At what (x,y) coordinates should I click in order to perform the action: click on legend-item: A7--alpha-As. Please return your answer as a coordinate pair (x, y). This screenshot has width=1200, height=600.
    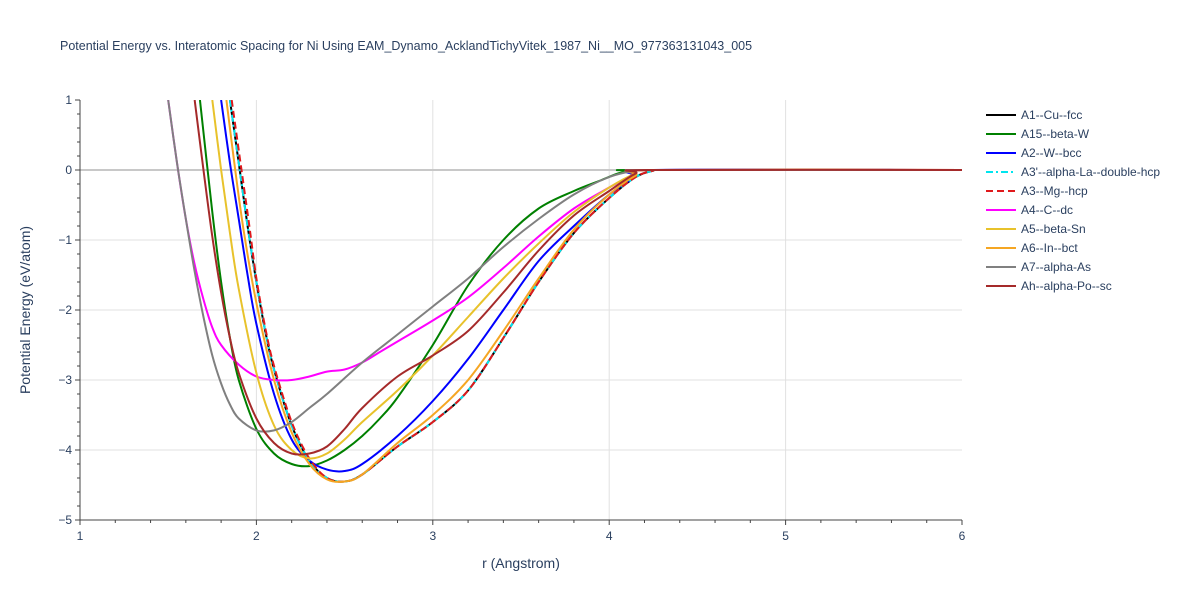
    Looking at the image, I should click on (1038, 267).